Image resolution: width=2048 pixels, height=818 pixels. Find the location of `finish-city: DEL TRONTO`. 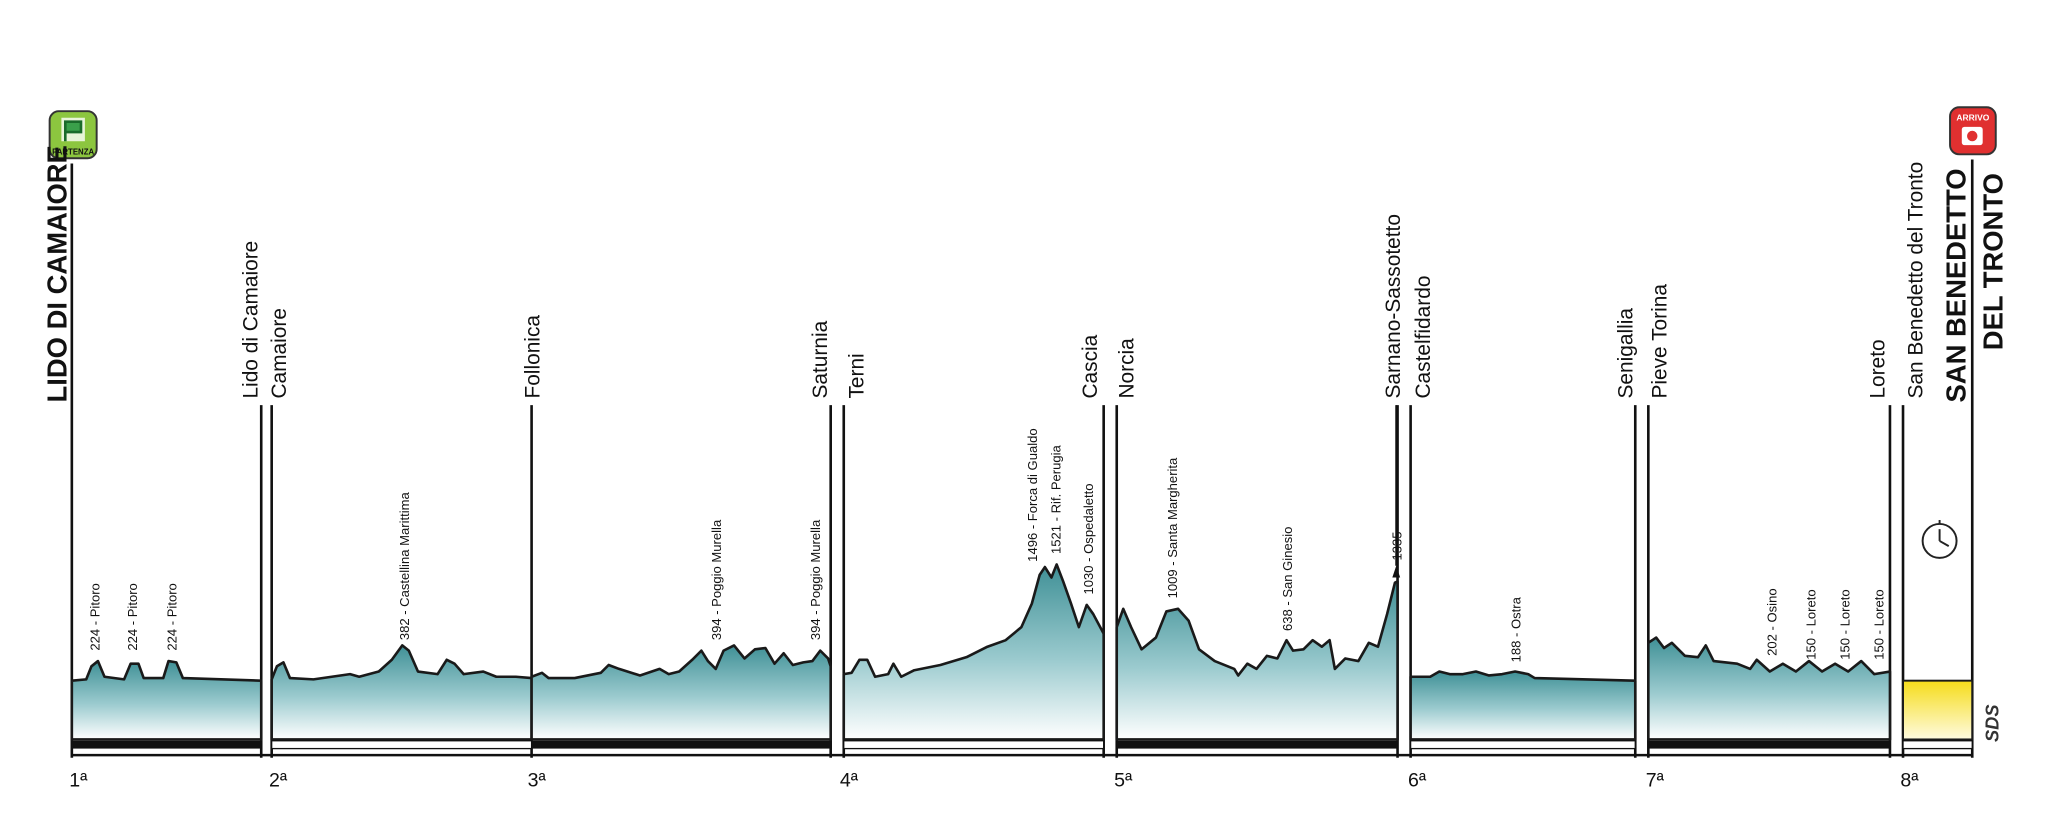

finish-city: DEL TRONTO is located at coordinates (1992, 261).